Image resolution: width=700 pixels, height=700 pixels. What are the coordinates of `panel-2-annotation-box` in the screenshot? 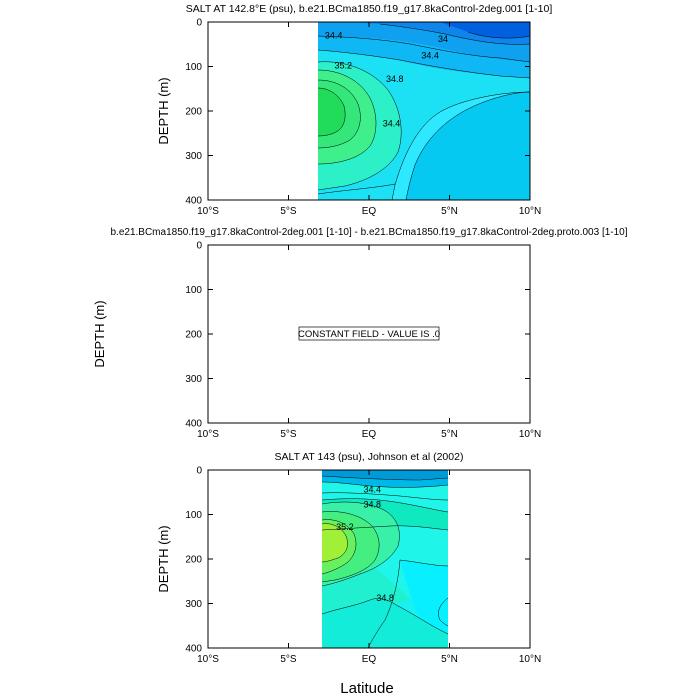 It's located at (369, 333).